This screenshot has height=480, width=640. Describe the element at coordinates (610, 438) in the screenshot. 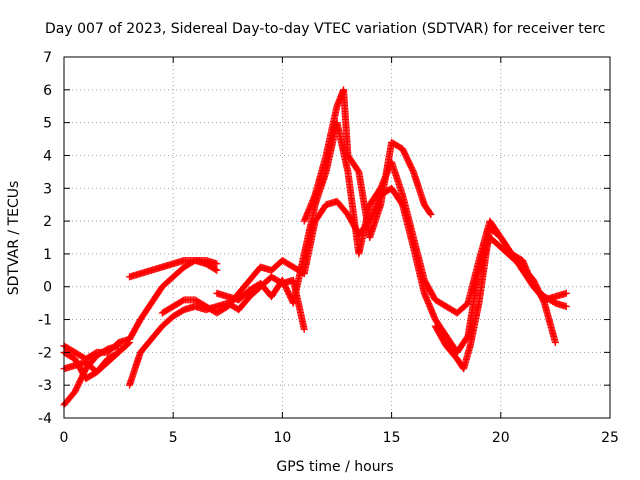

I see `x-tick-label: 25` at that location.